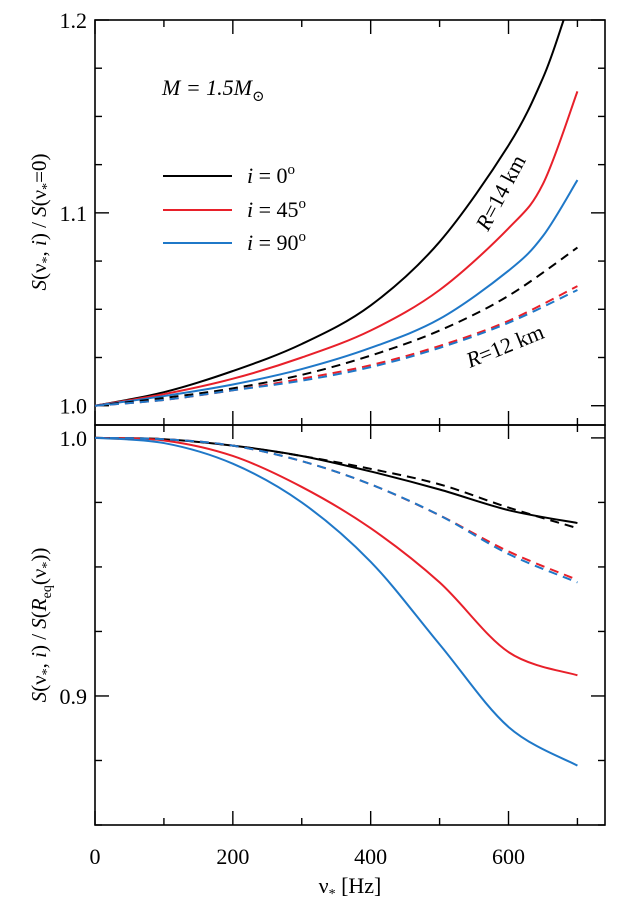  What do you see at coordinates (41, 625) in the screenshot?
I see `y-axis-label-bottom: S(ν*, i) / S(Req(ν*))` at bounding box center [41, 625].